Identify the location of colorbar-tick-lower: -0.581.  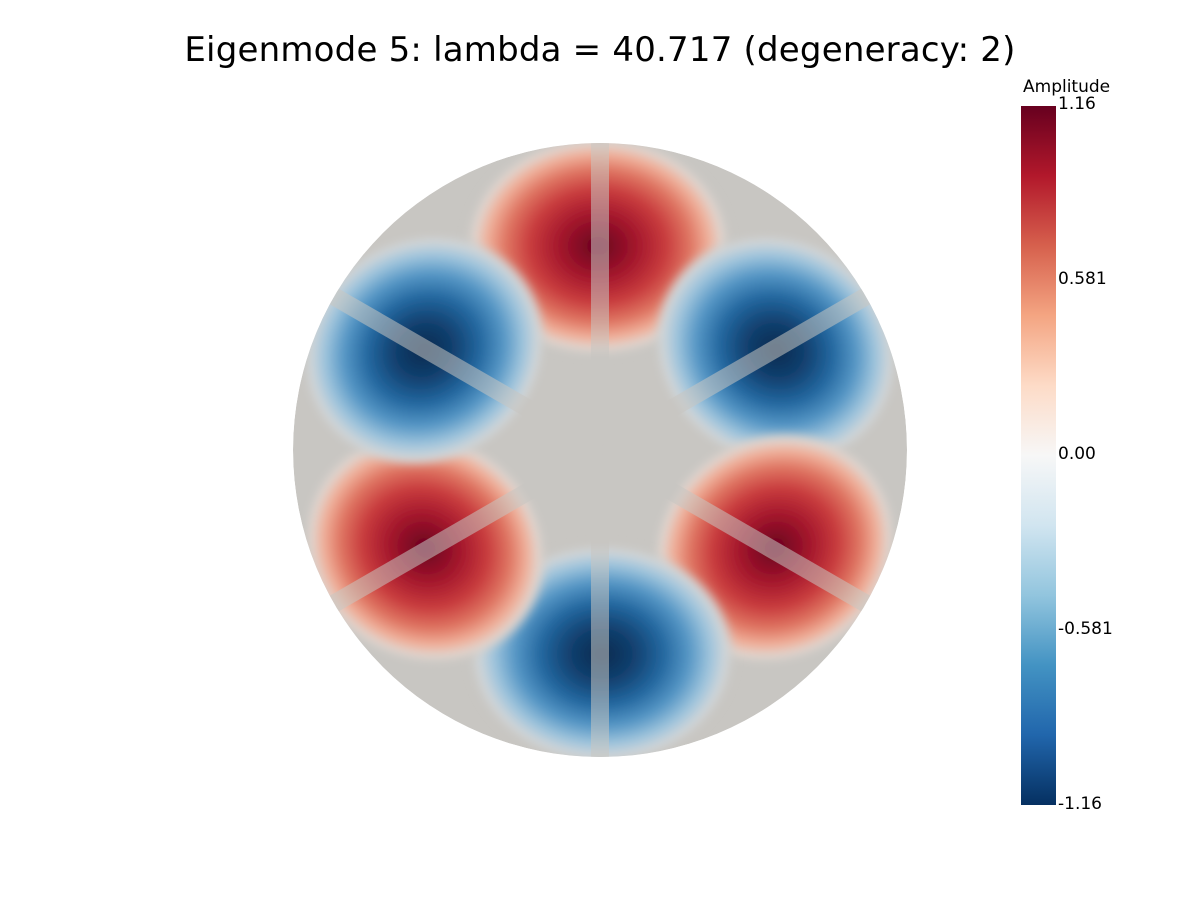
(1085, 629).